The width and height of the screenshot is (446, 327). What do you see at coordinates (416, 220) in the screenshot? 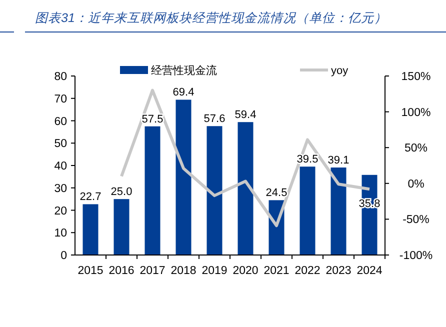
I see `y2-tick-label: -50%` at bounding box center [416, 220].